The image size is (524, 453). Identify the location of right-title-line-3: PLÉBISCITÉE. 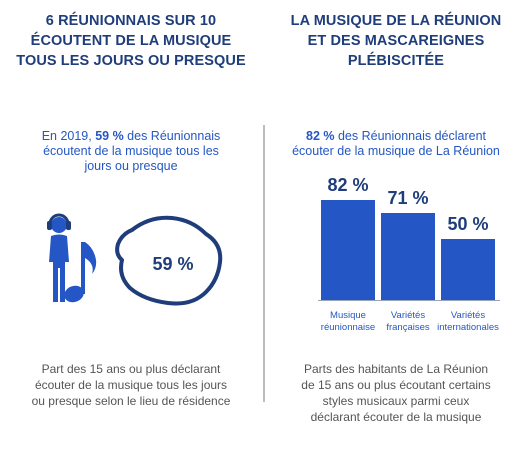
(396, 61).